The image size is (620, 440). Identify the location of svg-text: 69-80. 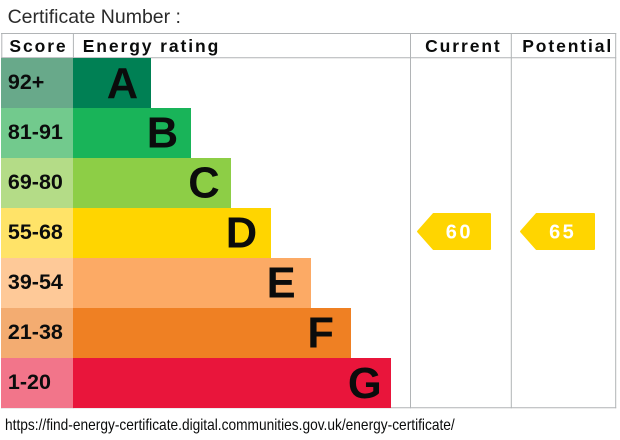
(35, 181).